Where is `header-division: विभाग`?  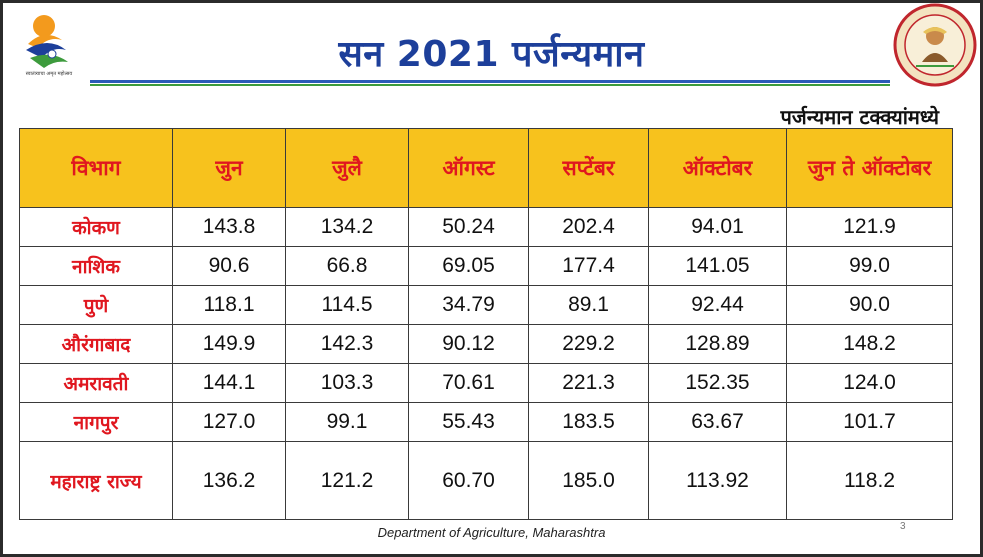 header-division: विभाग is located at coordinates (96, 168).